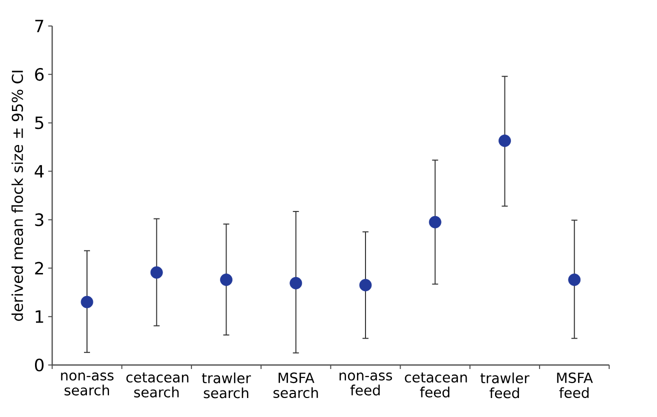  Describe the element at coordinates (39, 26) in the screenshot. I see `y-tick-label: 7` at that location.